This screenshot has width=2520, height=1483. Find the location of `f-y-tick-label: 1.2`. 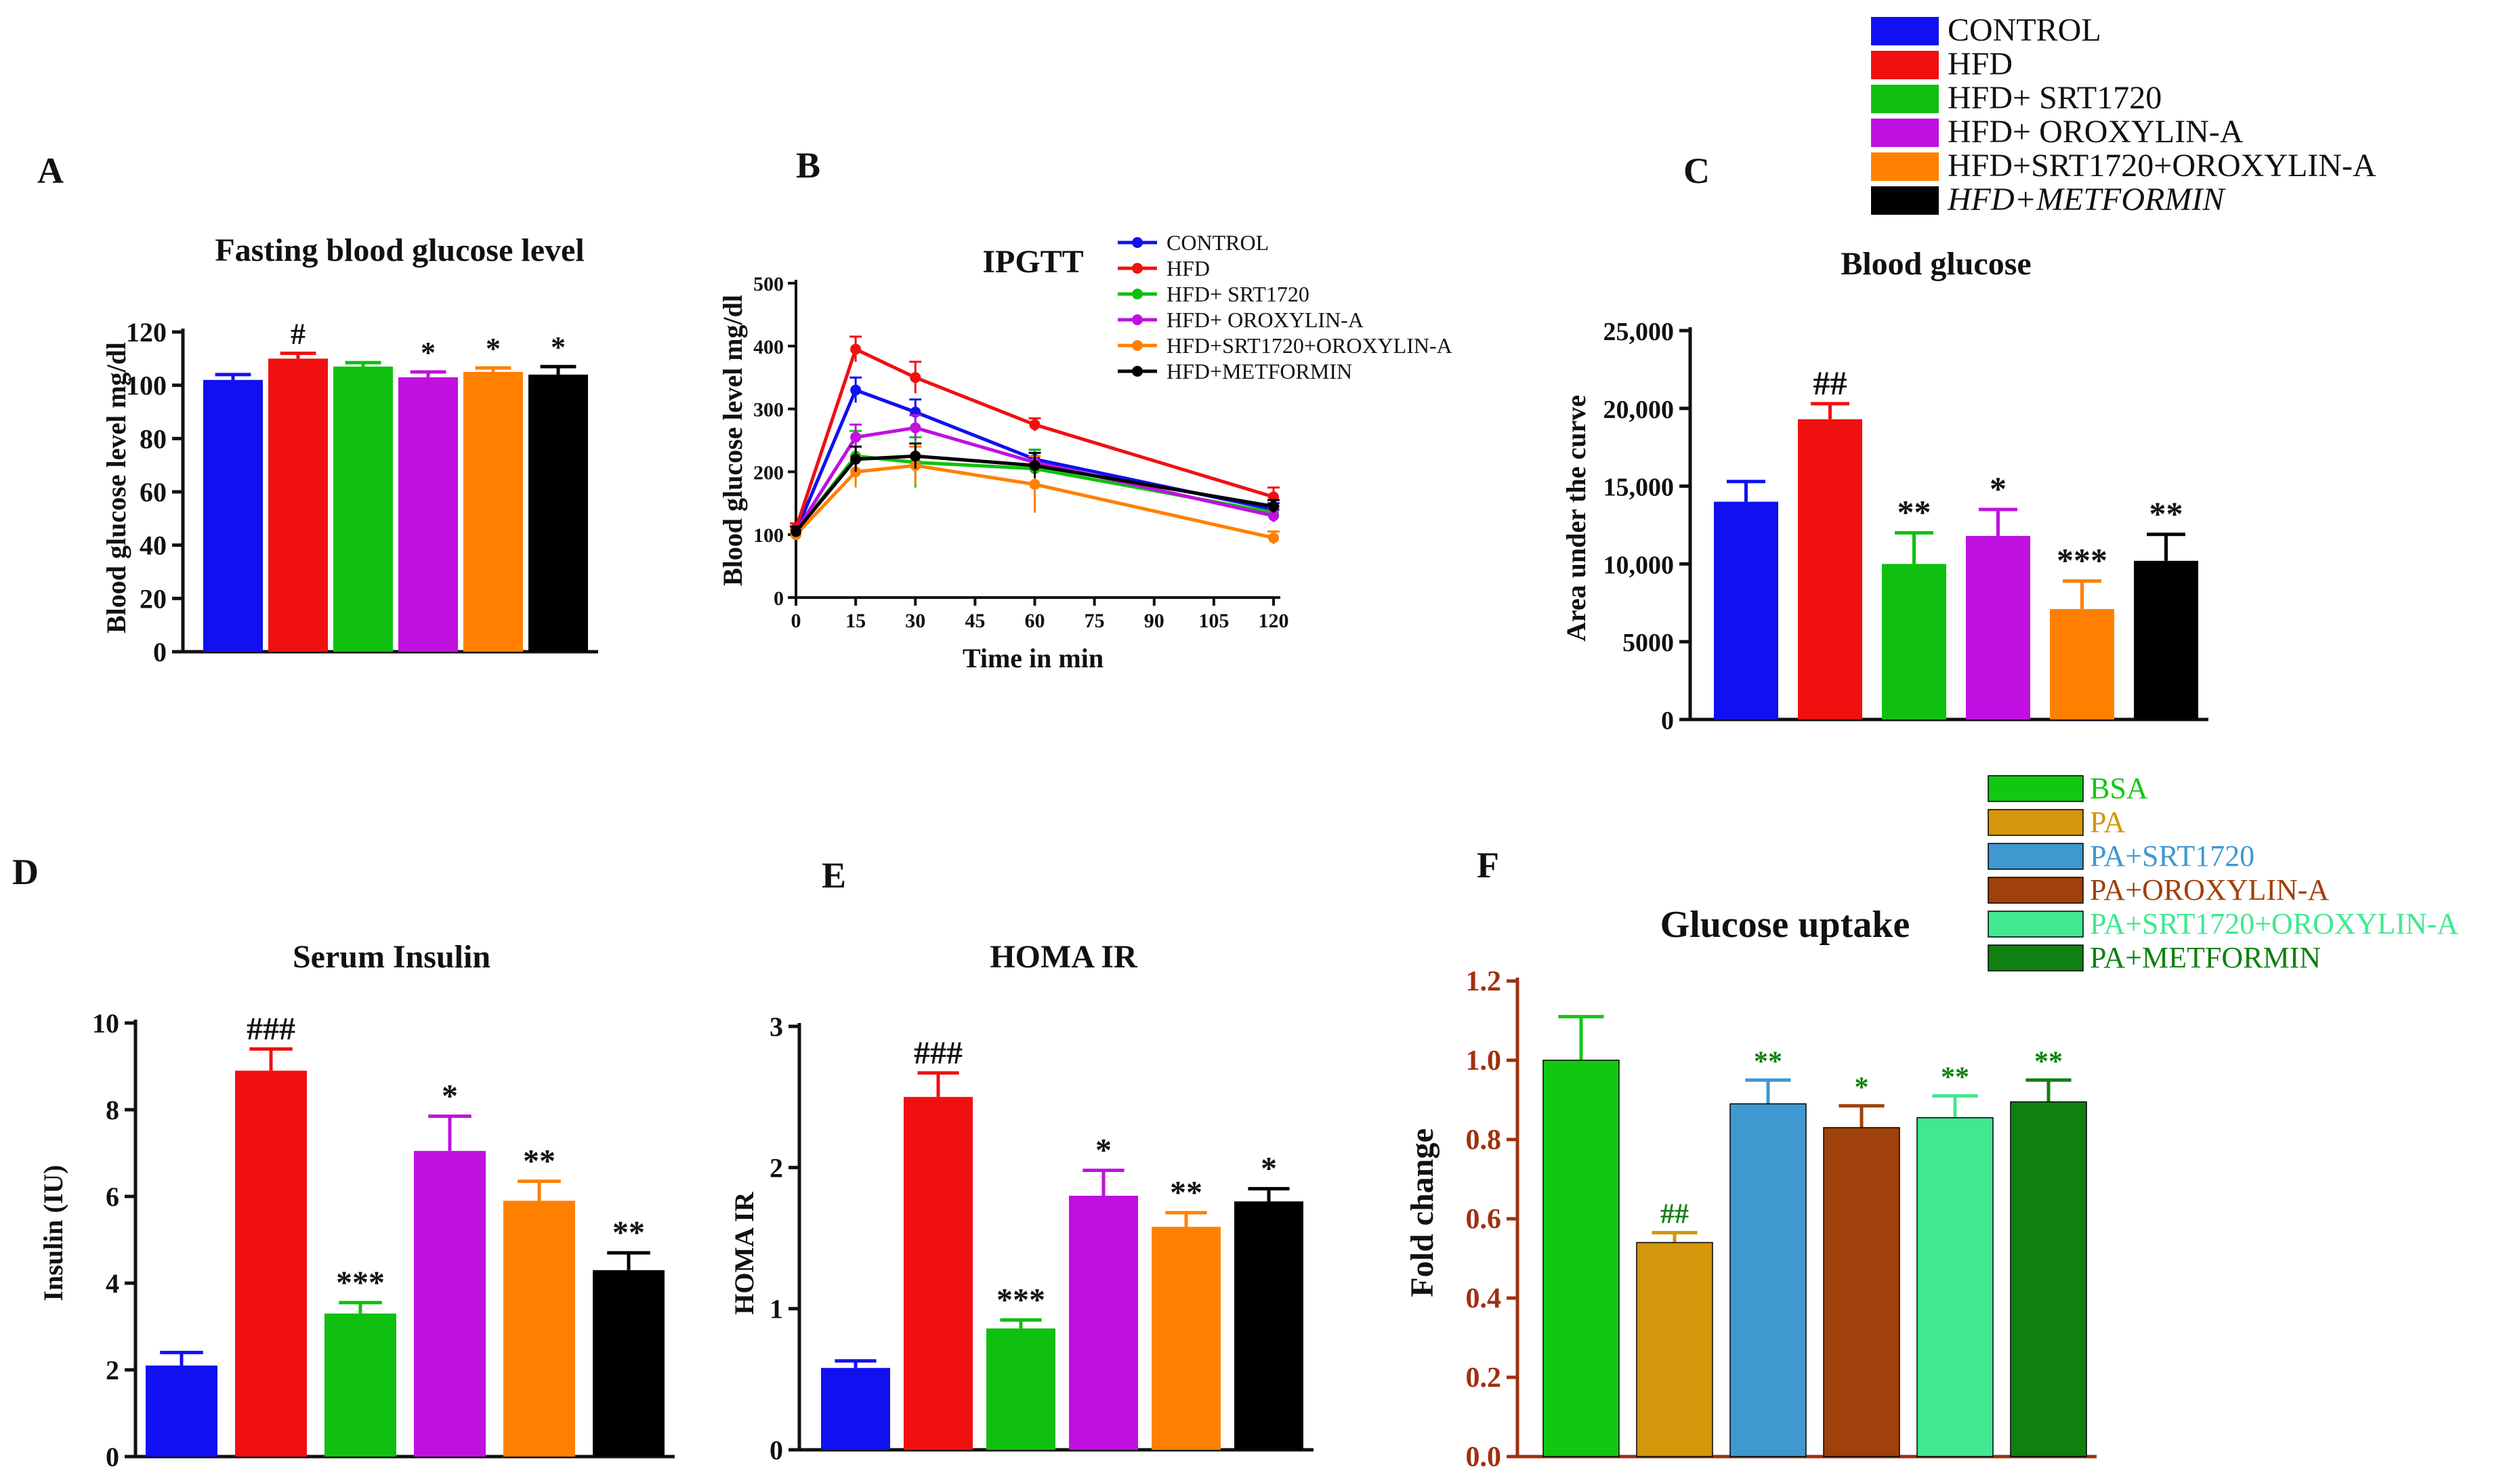

f-y-tick-label: 1.2 is located at coordinates (1484, 982).